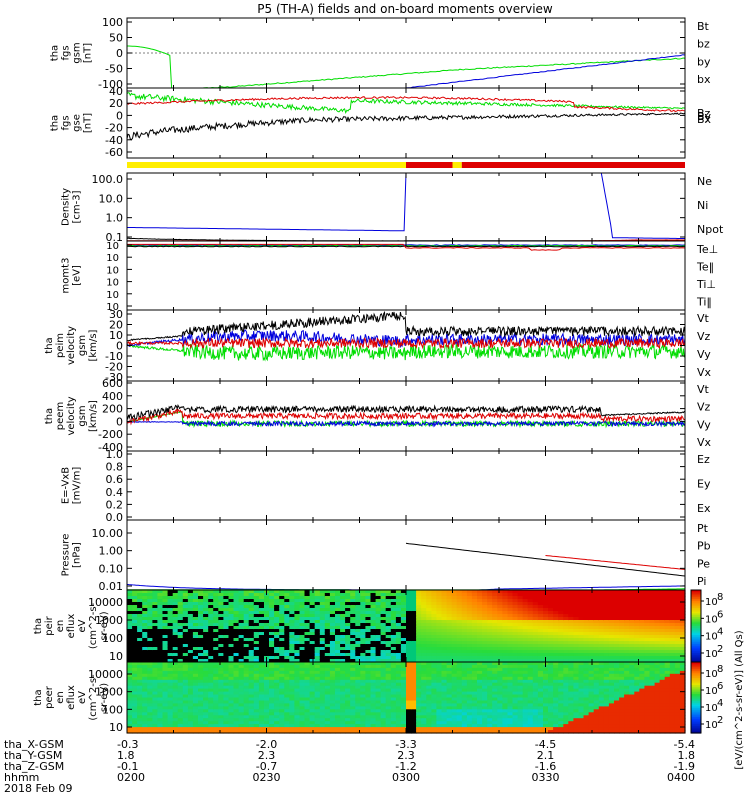 This screenshot has height=800, width=750. I want to click on panel-frame-pressure, so click(406, 555).